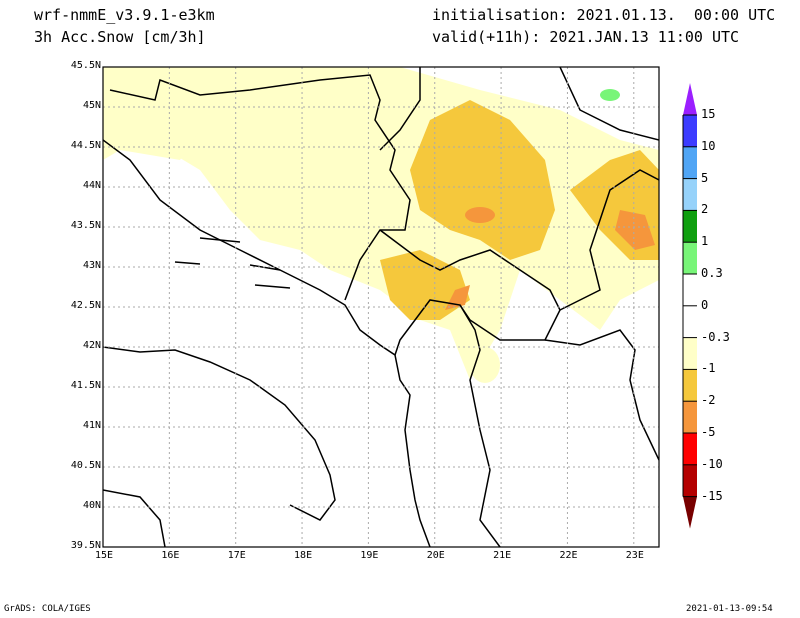 The width and height of the screenshot is (800, 618). What do you see at coordinates (91, 185) in the screenshot?
I see `lat-label: 44N` at bounding box center [91, 185].